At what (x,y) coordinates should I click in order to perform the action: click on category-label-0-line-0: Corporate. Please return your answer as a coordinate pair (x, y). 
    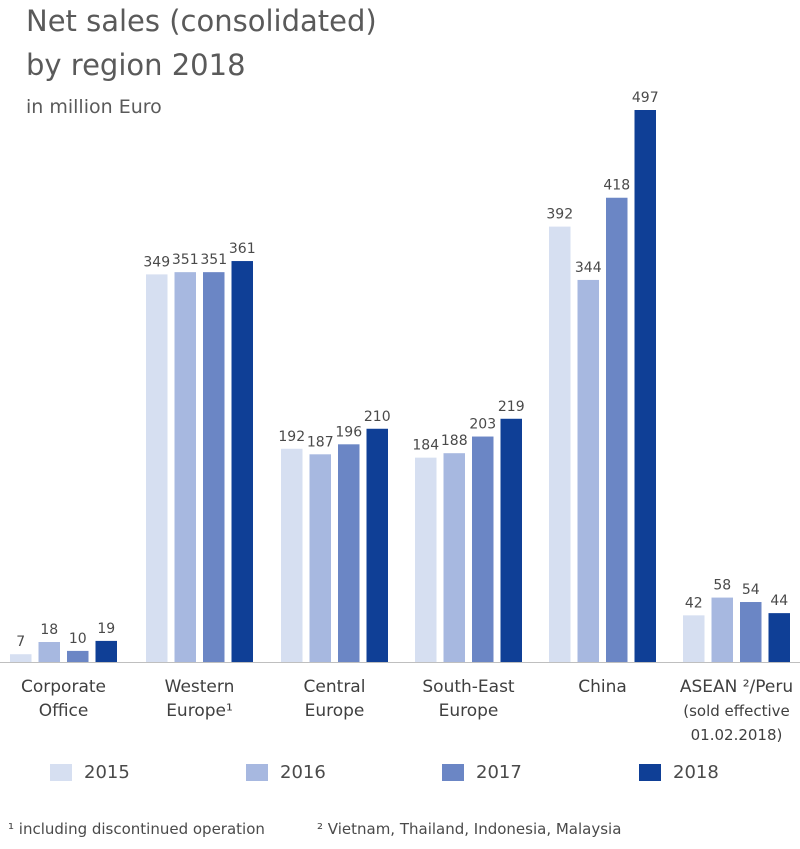
    Looking at the image, I should click on (63, 687).